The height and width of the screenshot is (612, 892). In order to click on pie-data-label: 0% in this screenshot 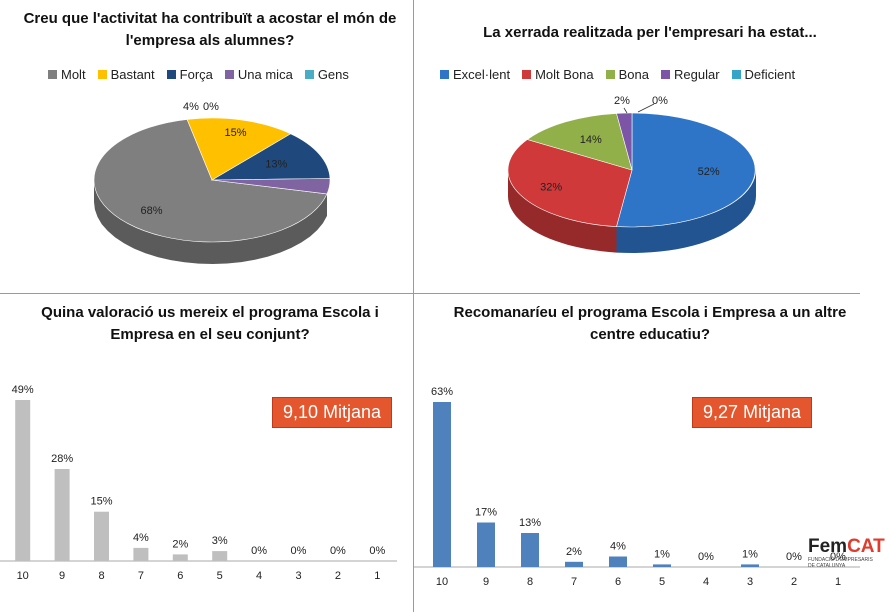, I will do `click(211, 107)`.